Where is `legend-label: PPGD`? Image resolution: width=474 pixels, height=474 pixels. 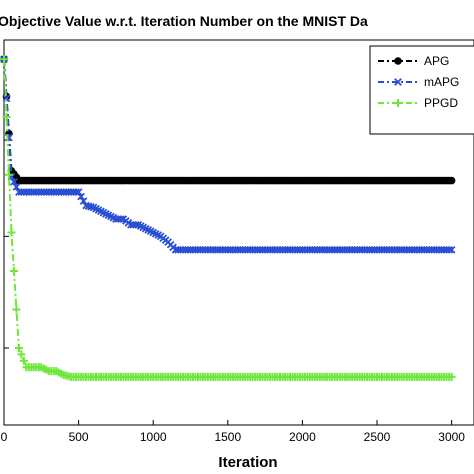
legend-label: PPGD is located at coordinates (441, 103).